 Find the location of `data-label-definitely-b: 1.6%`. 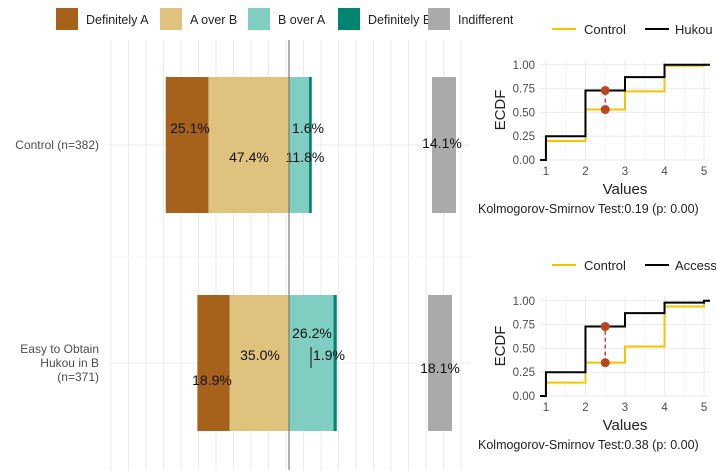

data-label-definitely-b: 1.6% is located at coordinates (308, 128).